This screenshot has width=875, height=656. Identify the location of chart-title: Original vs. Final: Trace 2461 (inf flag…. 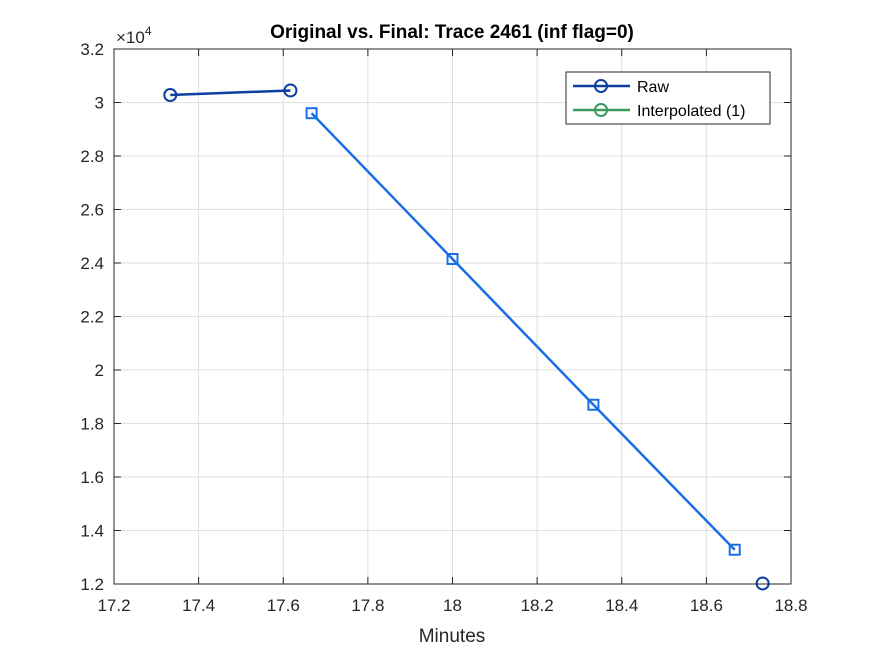
(452, 32).